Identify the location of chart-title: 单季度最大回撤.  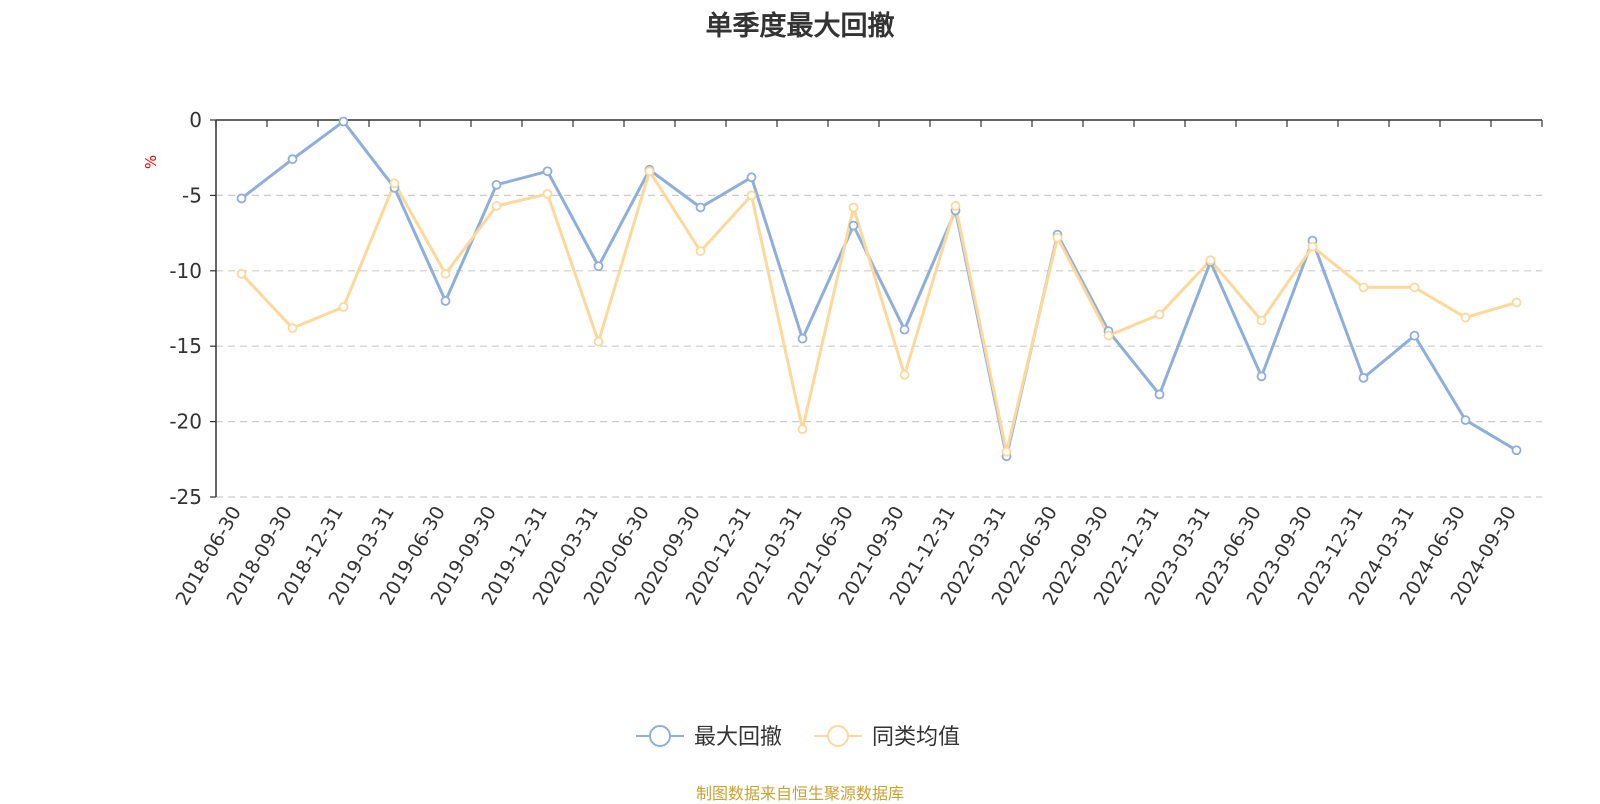
(800, 26).